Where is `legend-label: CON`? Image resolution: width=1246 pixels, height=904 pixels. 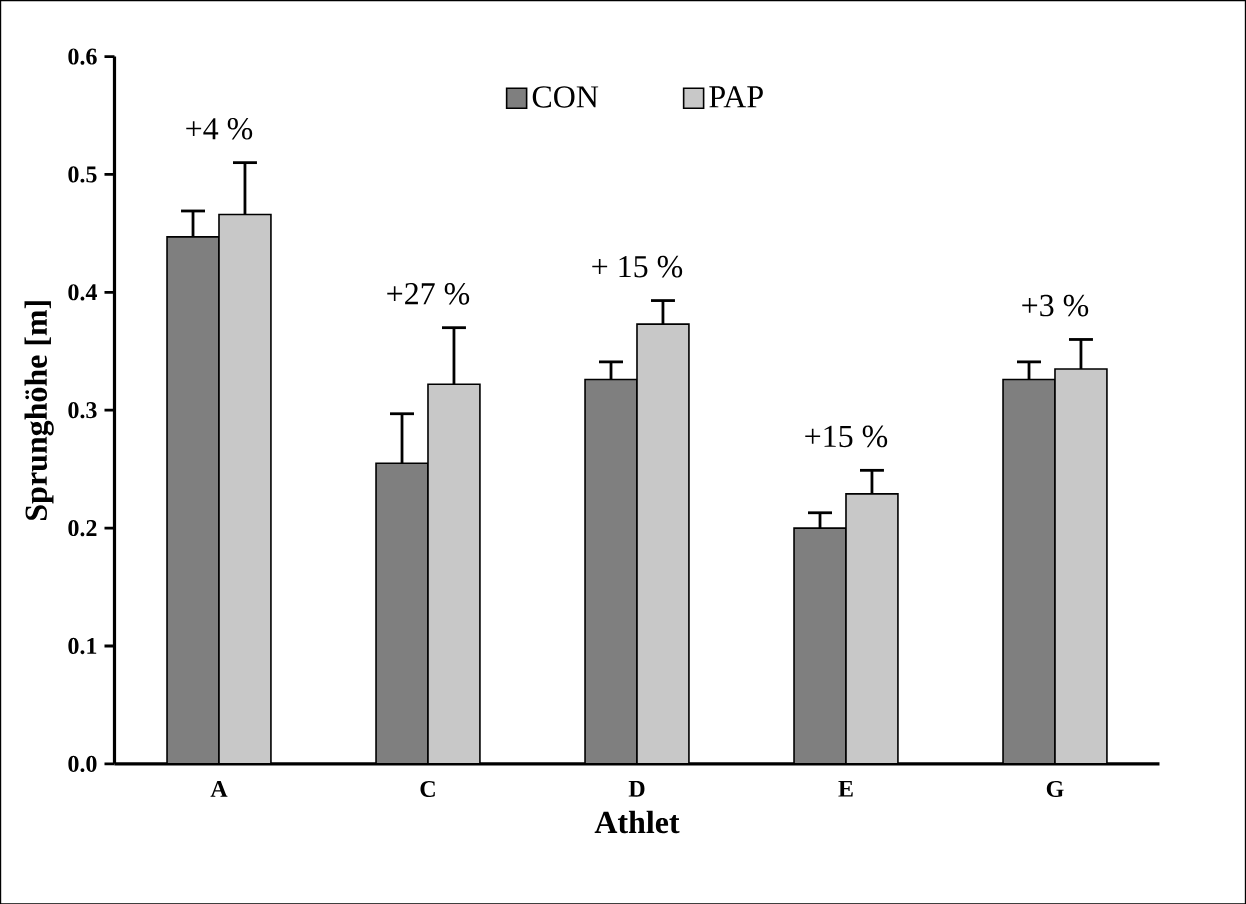
legend-label: CON is located at coordinates (565, 97).